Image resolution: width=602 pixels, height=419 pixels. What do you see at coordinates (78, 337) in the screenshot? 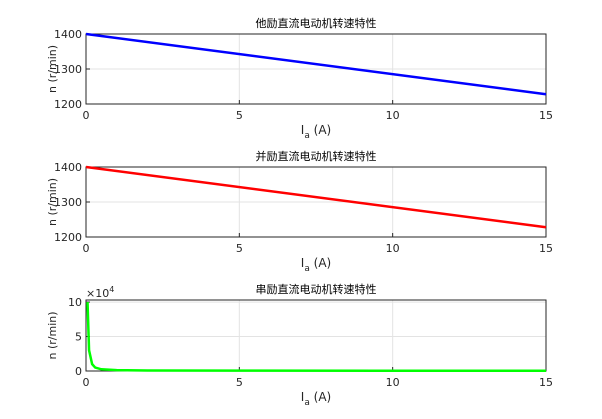
I see `y-tick-label: 5` at bounding box center [78, 337].